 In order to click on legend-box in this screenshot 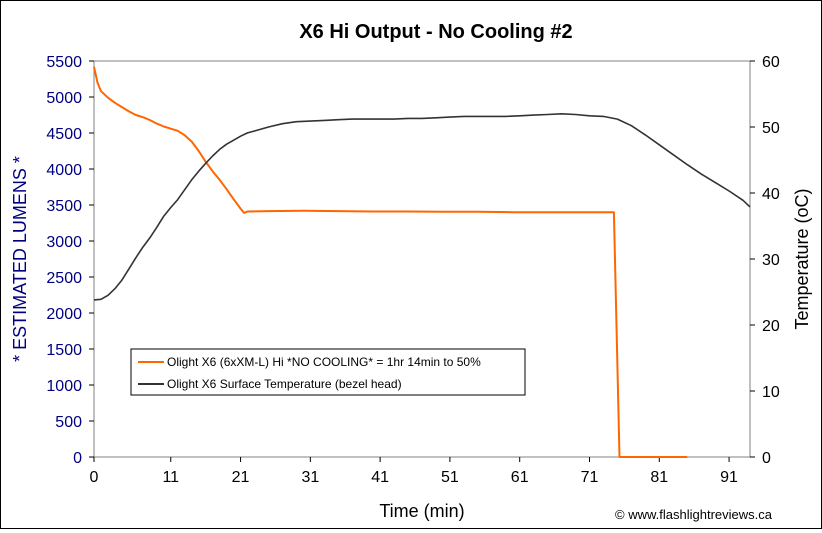, I will do `click(328, 372)`.